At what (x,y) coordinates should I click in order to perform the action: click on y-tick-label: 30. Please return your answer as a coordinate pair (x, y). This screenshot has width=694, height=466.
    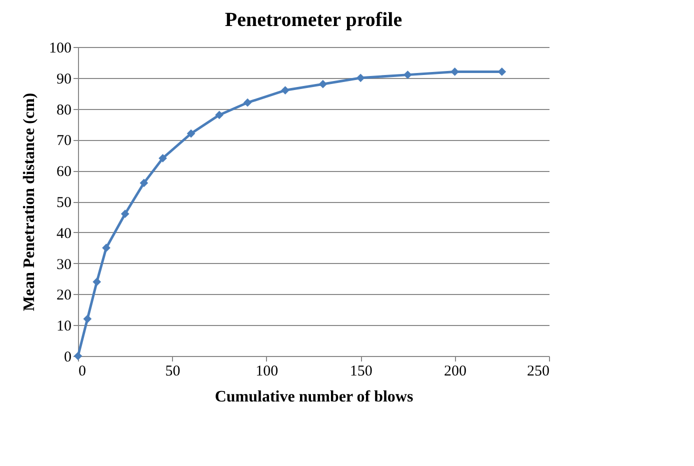
    Looking at the image, I should click on (64, 264).